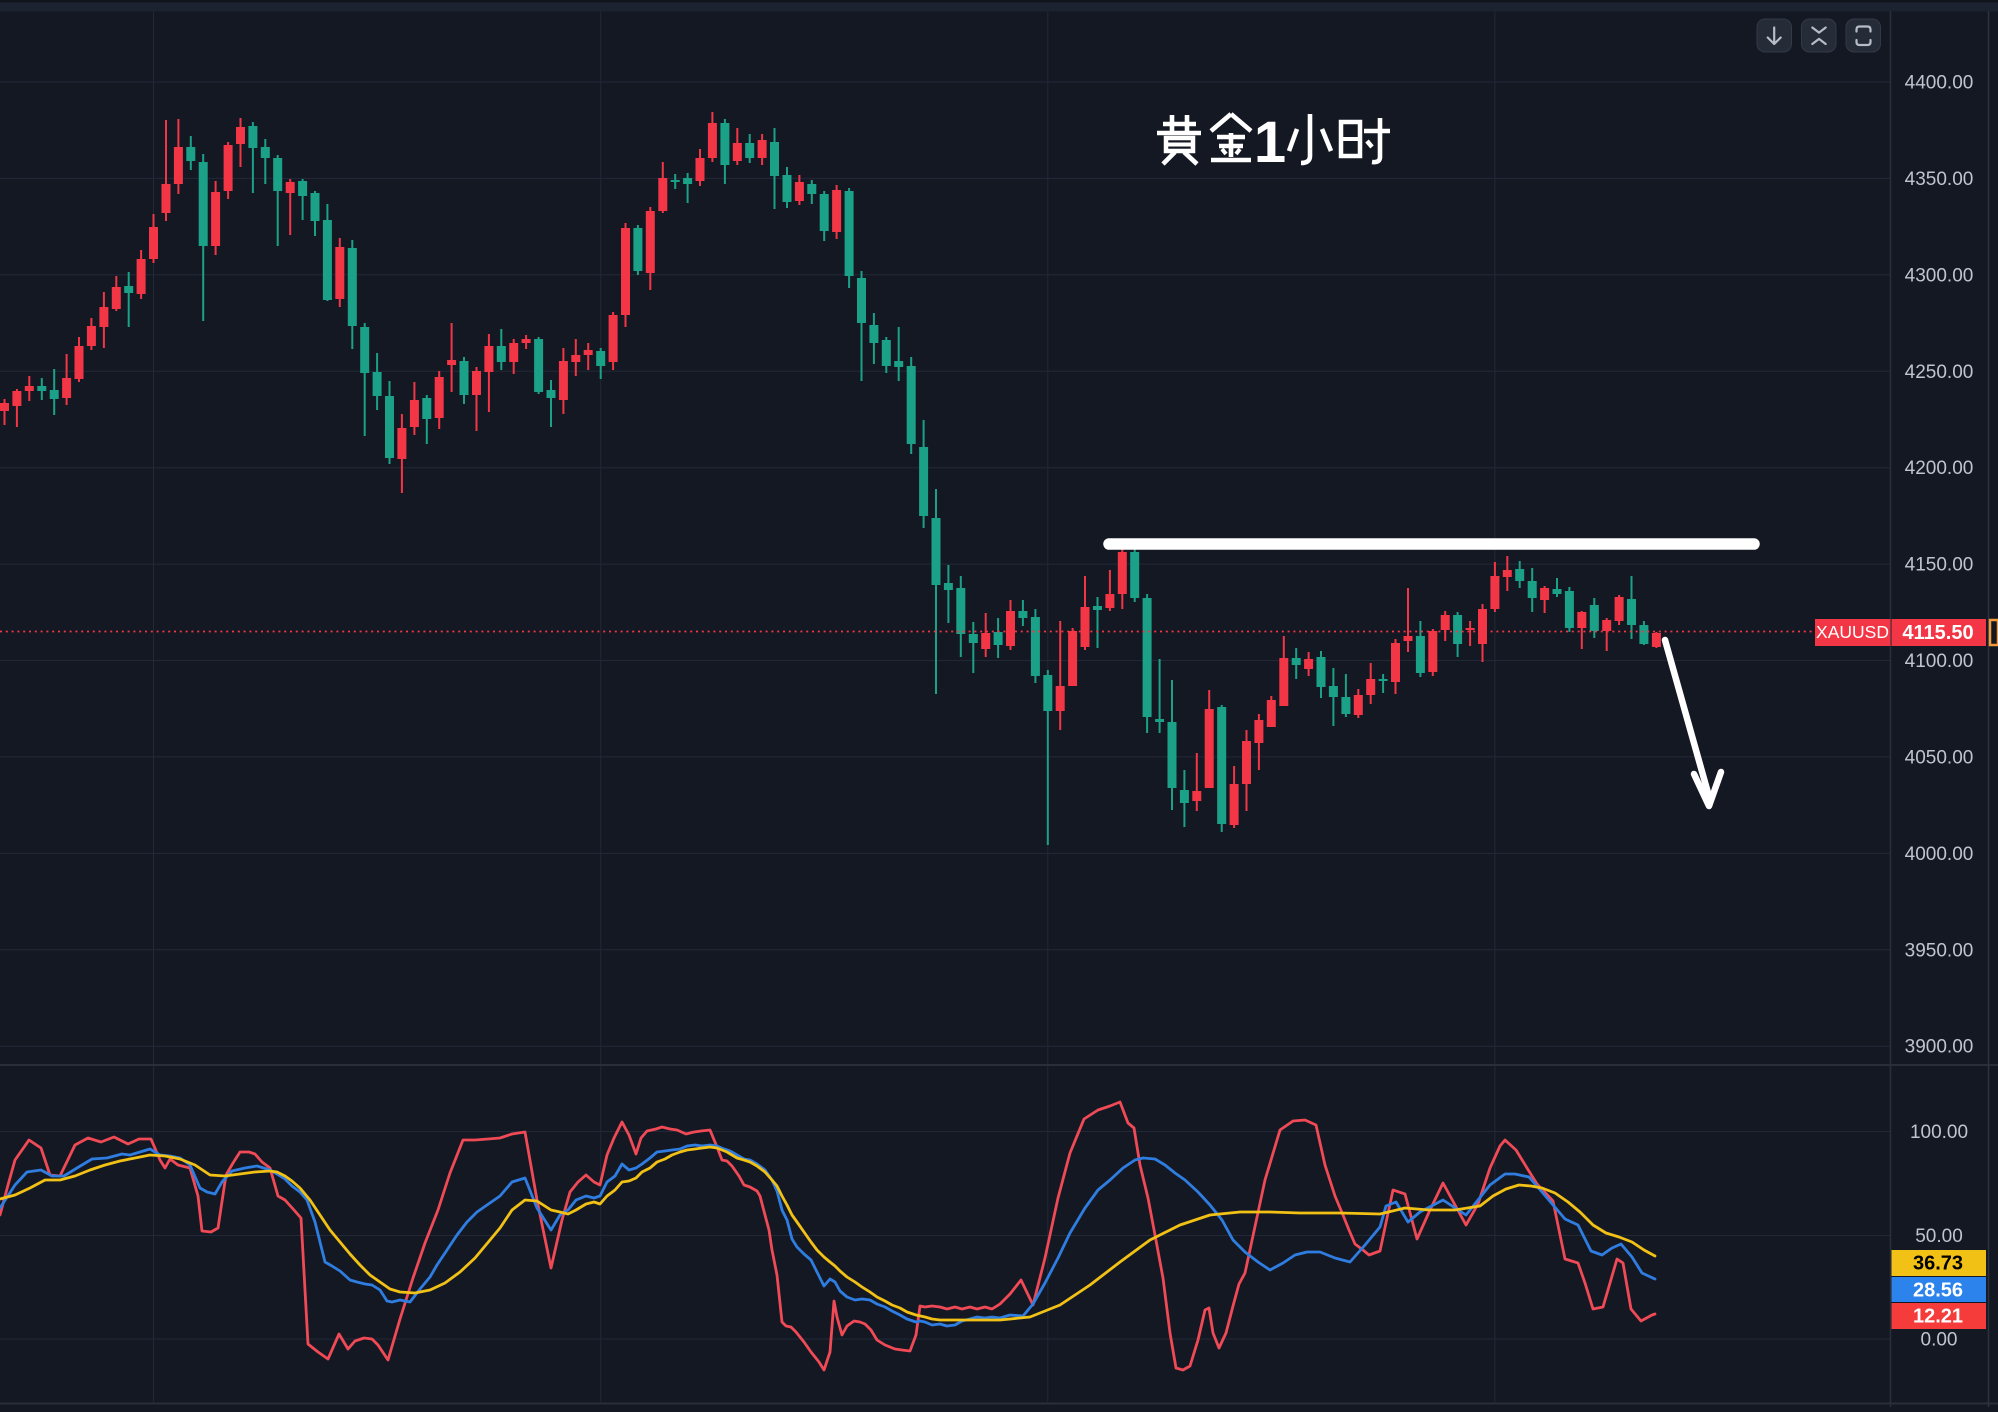  I want to click on svg-text: XAUUSD, so click(1852, 632).